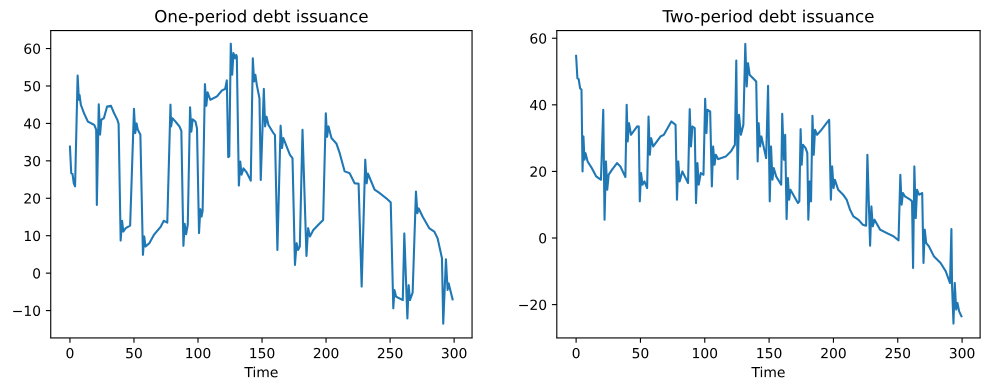 The image size is (989, 392). I want to click on y-tick-label: 30, so click(32, 161).